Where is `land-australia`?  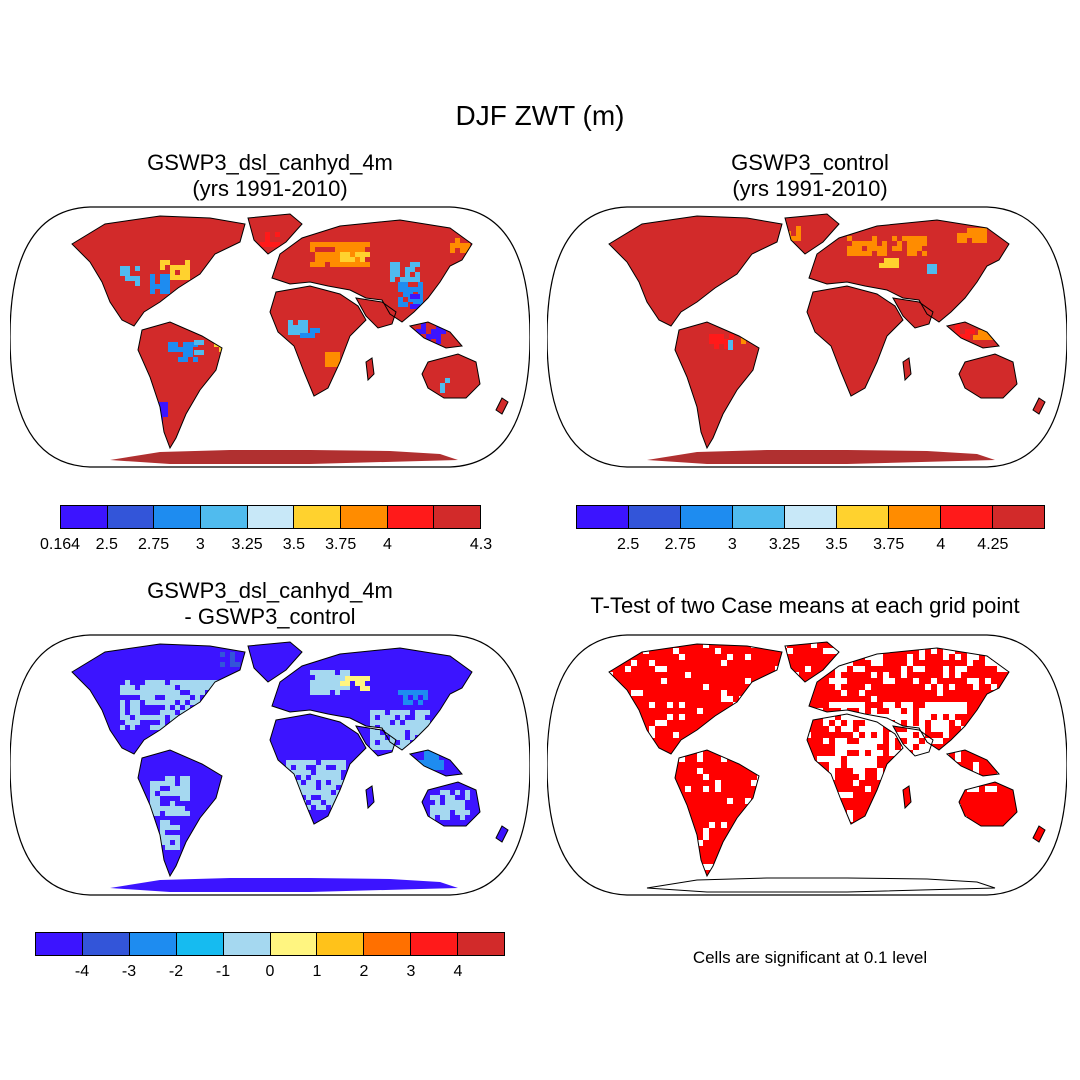 land-australia is located at coordinates (451, 376).